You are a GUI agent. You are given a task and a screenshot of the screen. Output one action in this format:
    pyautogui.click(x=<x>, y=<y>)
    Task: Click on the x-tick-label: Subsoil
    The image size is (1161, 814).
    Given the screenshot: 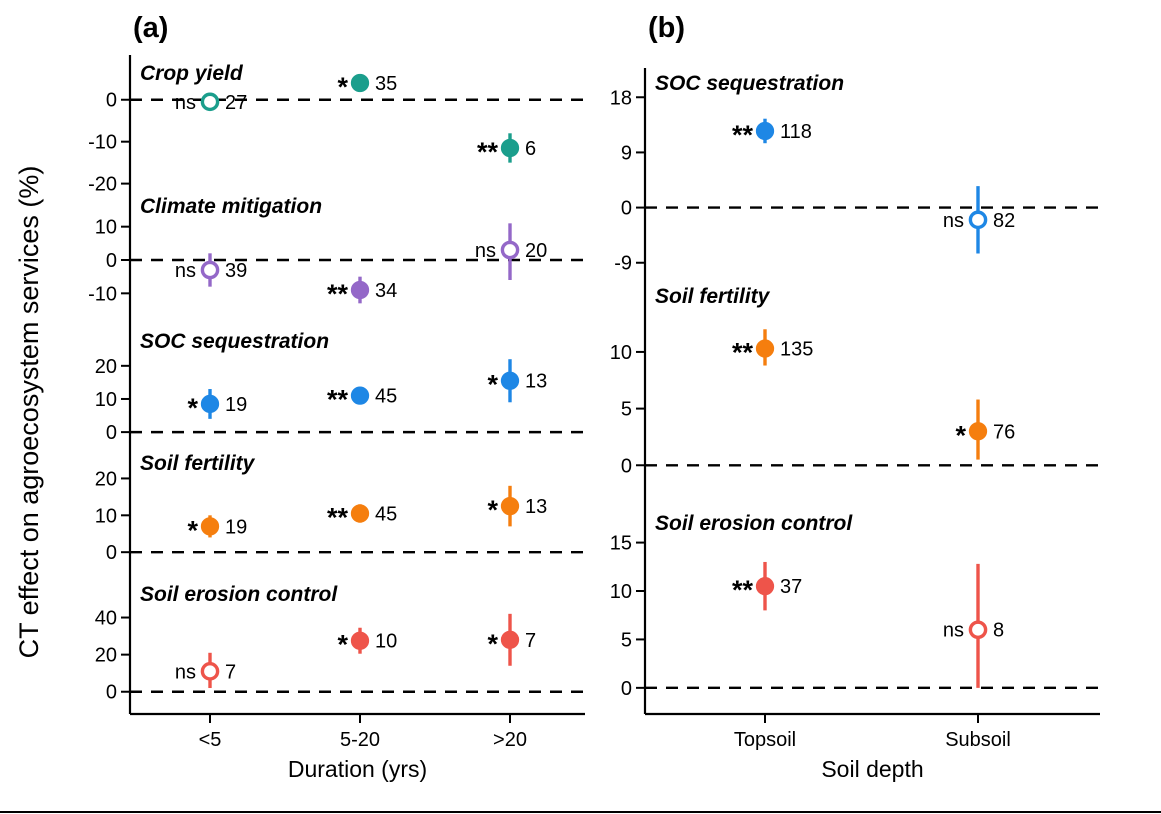 What is the action you would take?
    pyautogui.click(x=978, y=740)
    